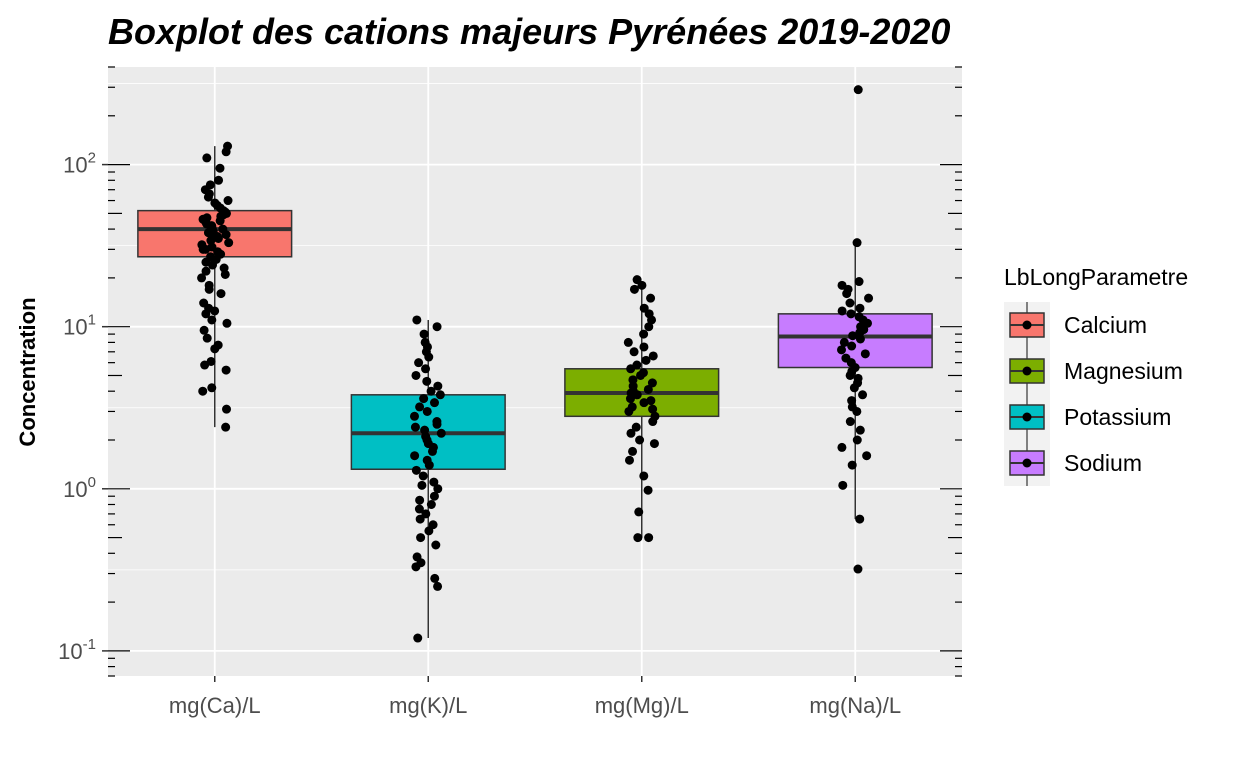 Image resolution: width=1248 pixels, height=768 pixels. I want to click on x-tick-label: mg(Na)/L, so click(855, 705).